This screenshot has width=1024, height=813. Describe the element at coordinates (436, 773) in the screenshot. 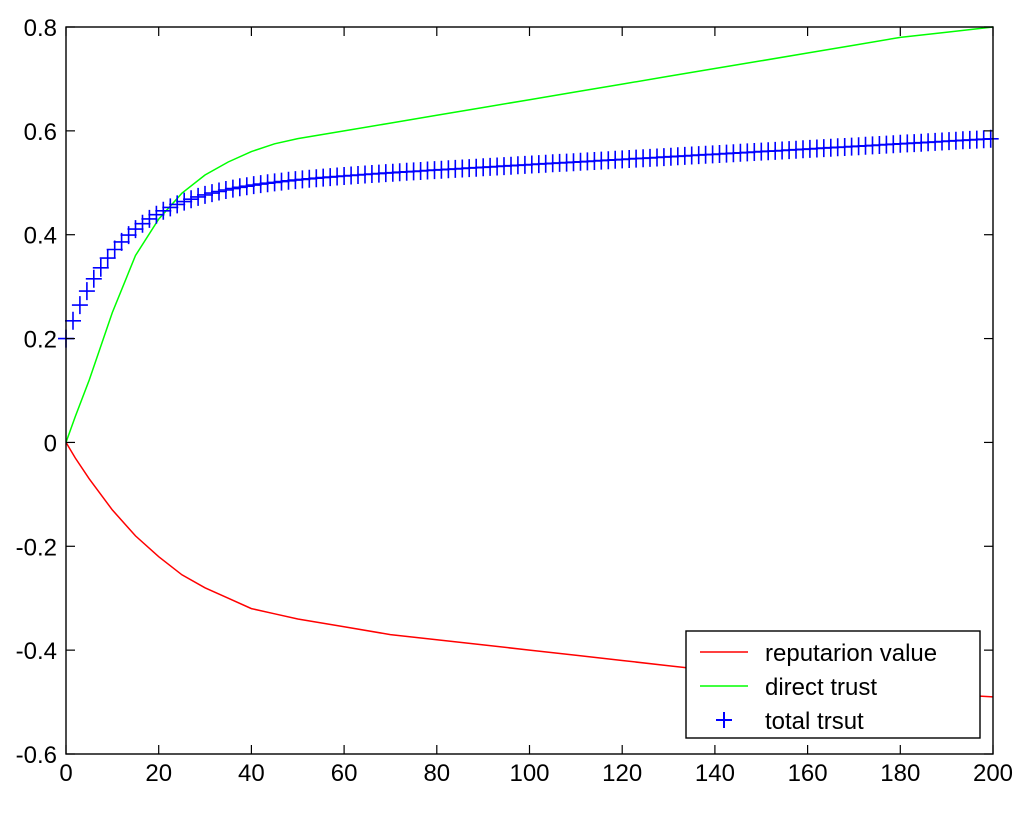

I see `x-tick-label: 80` at that location.